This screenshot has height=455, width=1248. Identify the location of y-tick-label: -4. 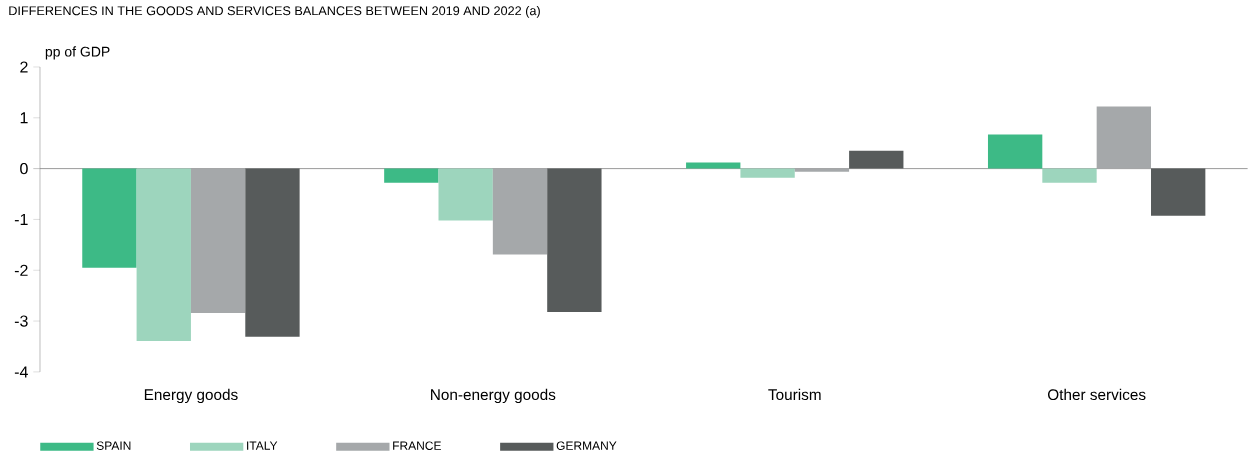
(21, 372).